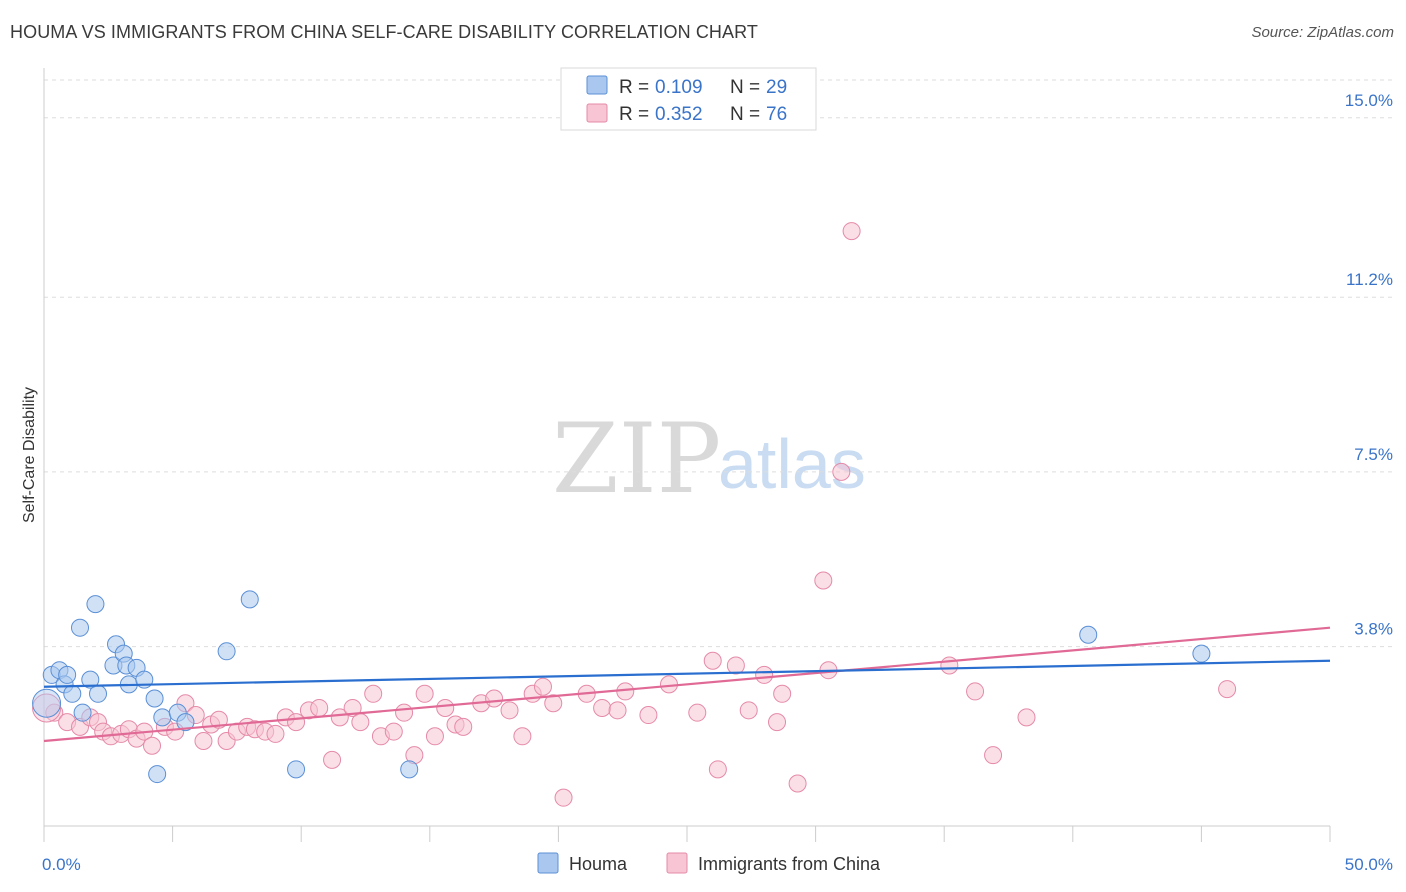  I want to click on x-tick-label-max: 50.0%, so click(1369, 864).